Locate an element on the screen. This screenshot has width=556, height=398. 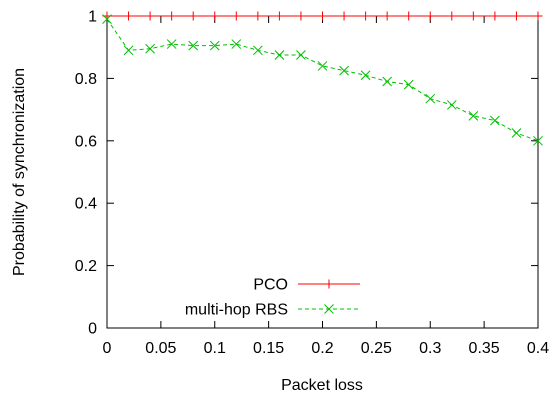
y-tick-label: 0.4 is located at coordinates (86, 204).